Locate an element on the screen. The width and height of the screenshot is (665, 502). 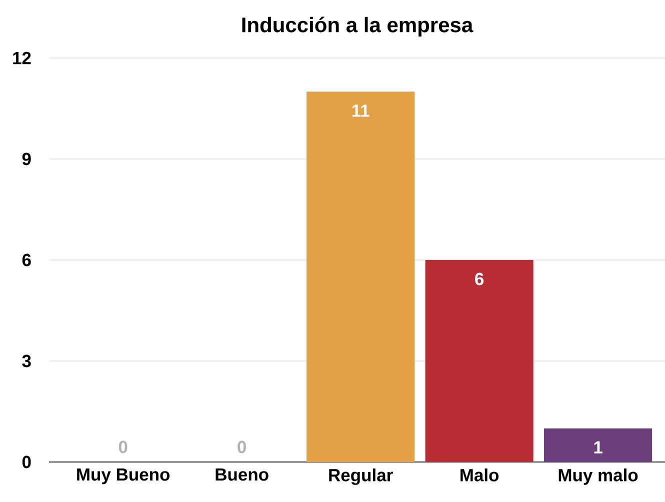
x-tick-label: Bueno is located at coordinates (242, 474).